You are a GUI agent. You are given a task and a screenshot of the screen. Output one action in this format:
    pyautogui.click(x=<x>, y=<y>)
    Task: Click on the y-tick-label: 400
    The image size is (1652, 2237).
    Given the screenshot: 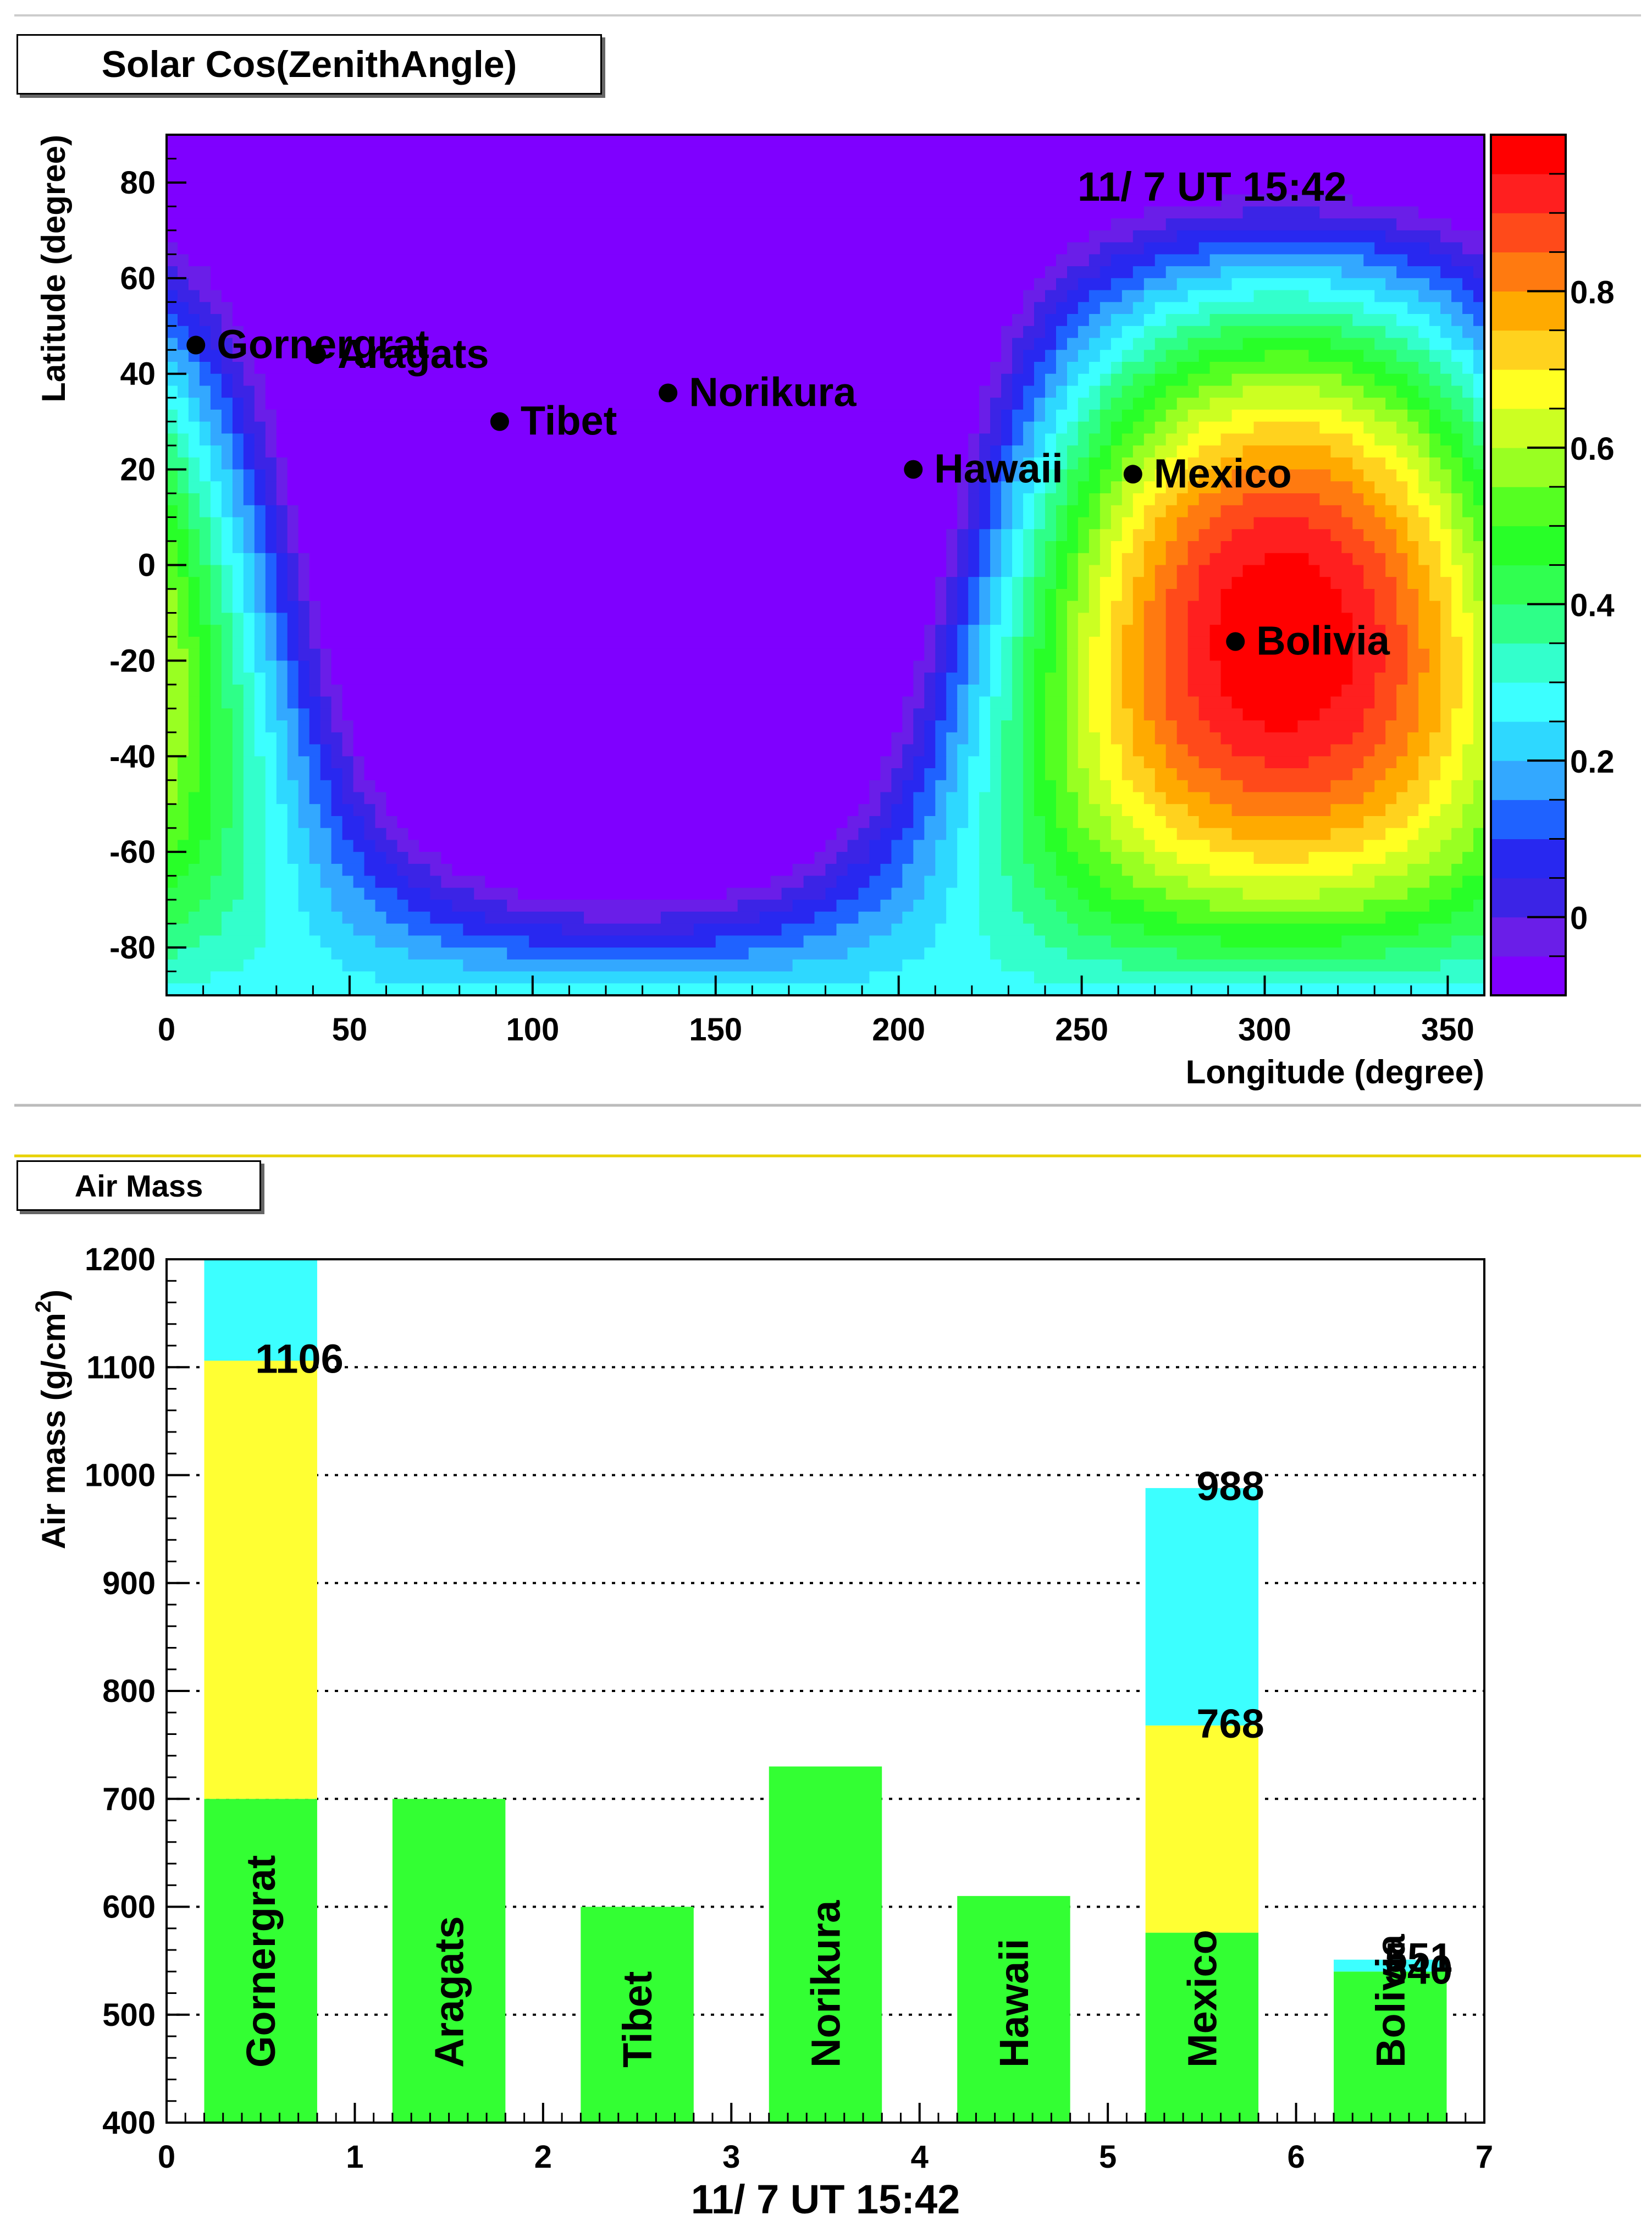 What is the action you would take?
    pyautogui.click(x=129, y=2123)
    